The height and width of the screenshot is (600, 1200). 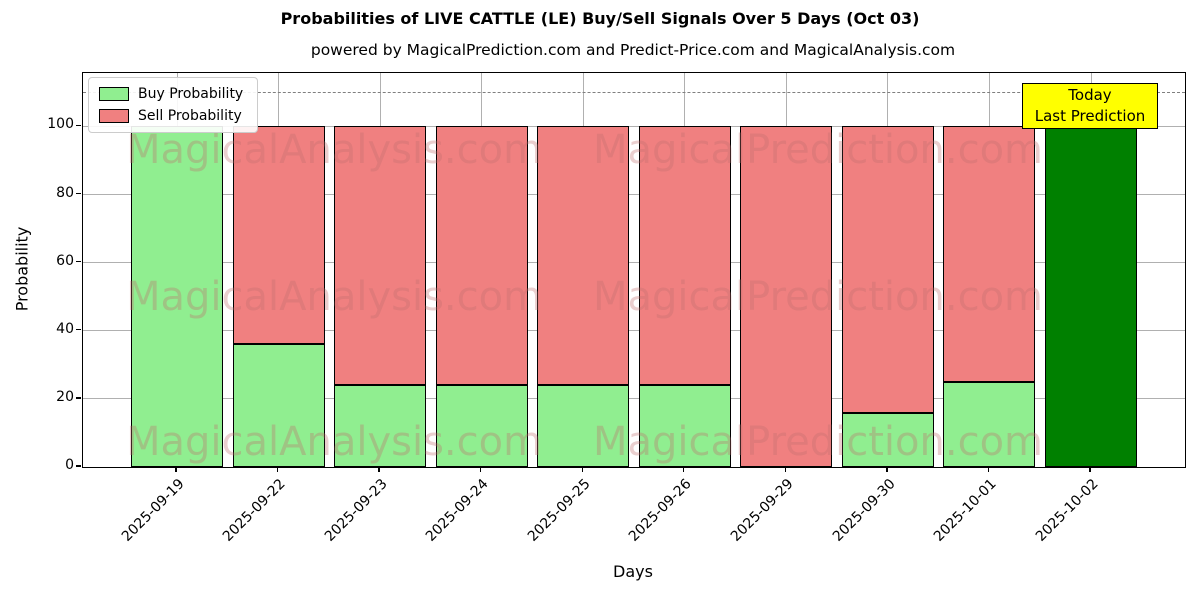 I want to click on y-tick-label: 100, so click(x=60, y=124).